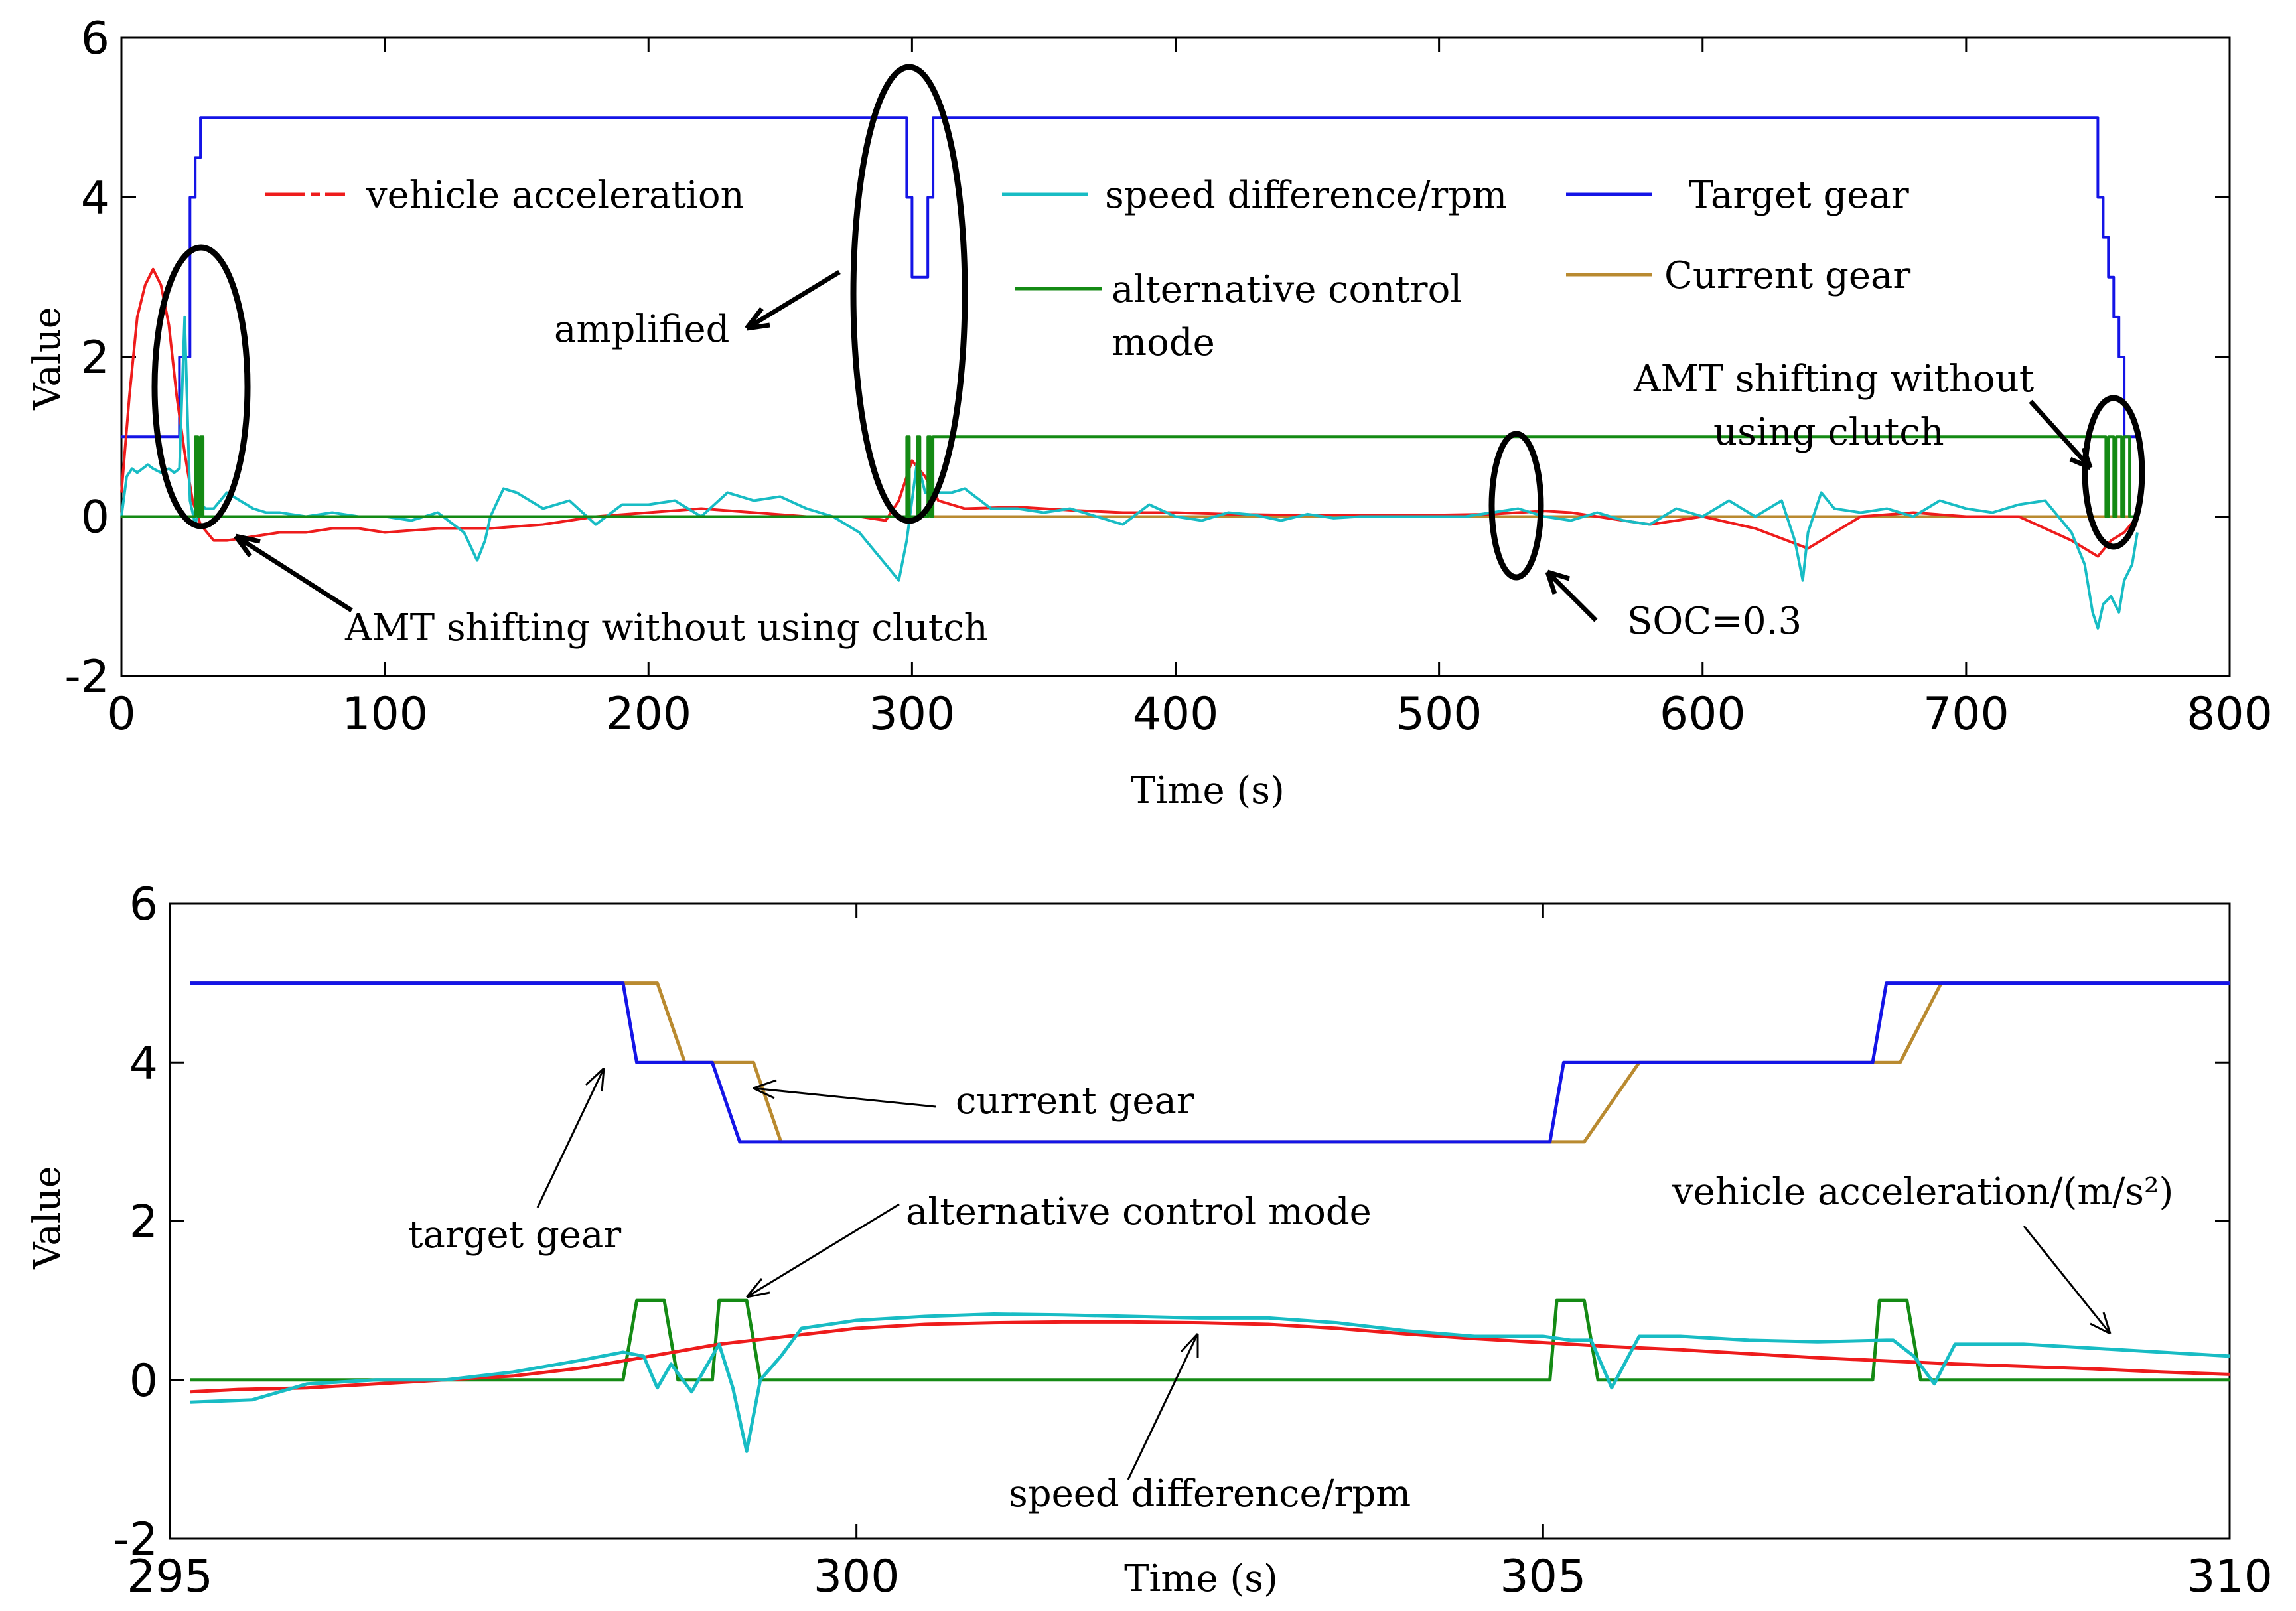 The width and height of the screenshot is (2296, 1611). Describe the element at coordinates (121, 714) in the screenshot. I see `top-x-tick-label: 0` at that location.